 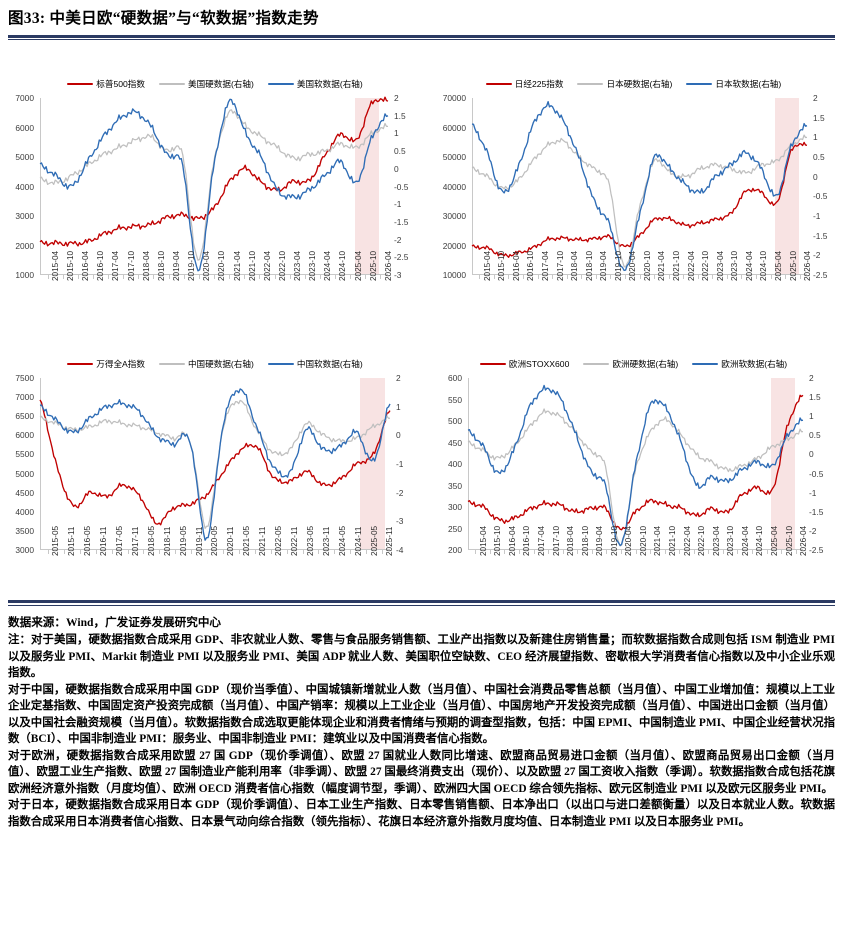 I want to click on y-axis-right-tick-label: -4, so click(x=400, y=550).